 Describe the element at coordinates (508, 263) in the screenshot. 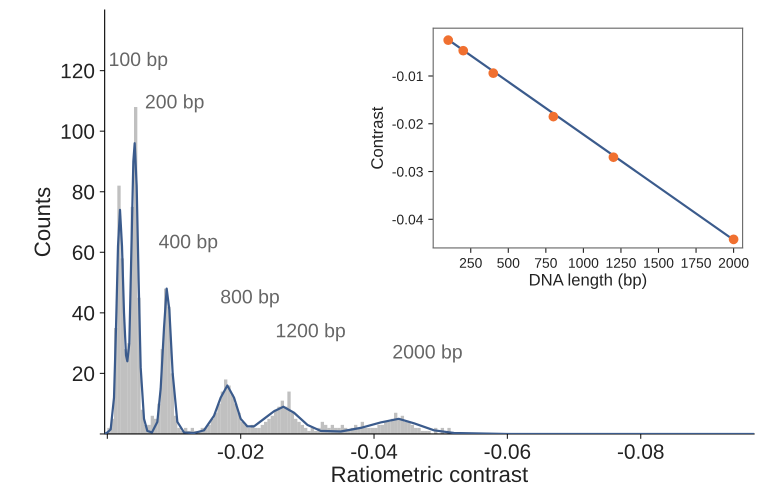

I see `x-tick-label: 500` at that location.